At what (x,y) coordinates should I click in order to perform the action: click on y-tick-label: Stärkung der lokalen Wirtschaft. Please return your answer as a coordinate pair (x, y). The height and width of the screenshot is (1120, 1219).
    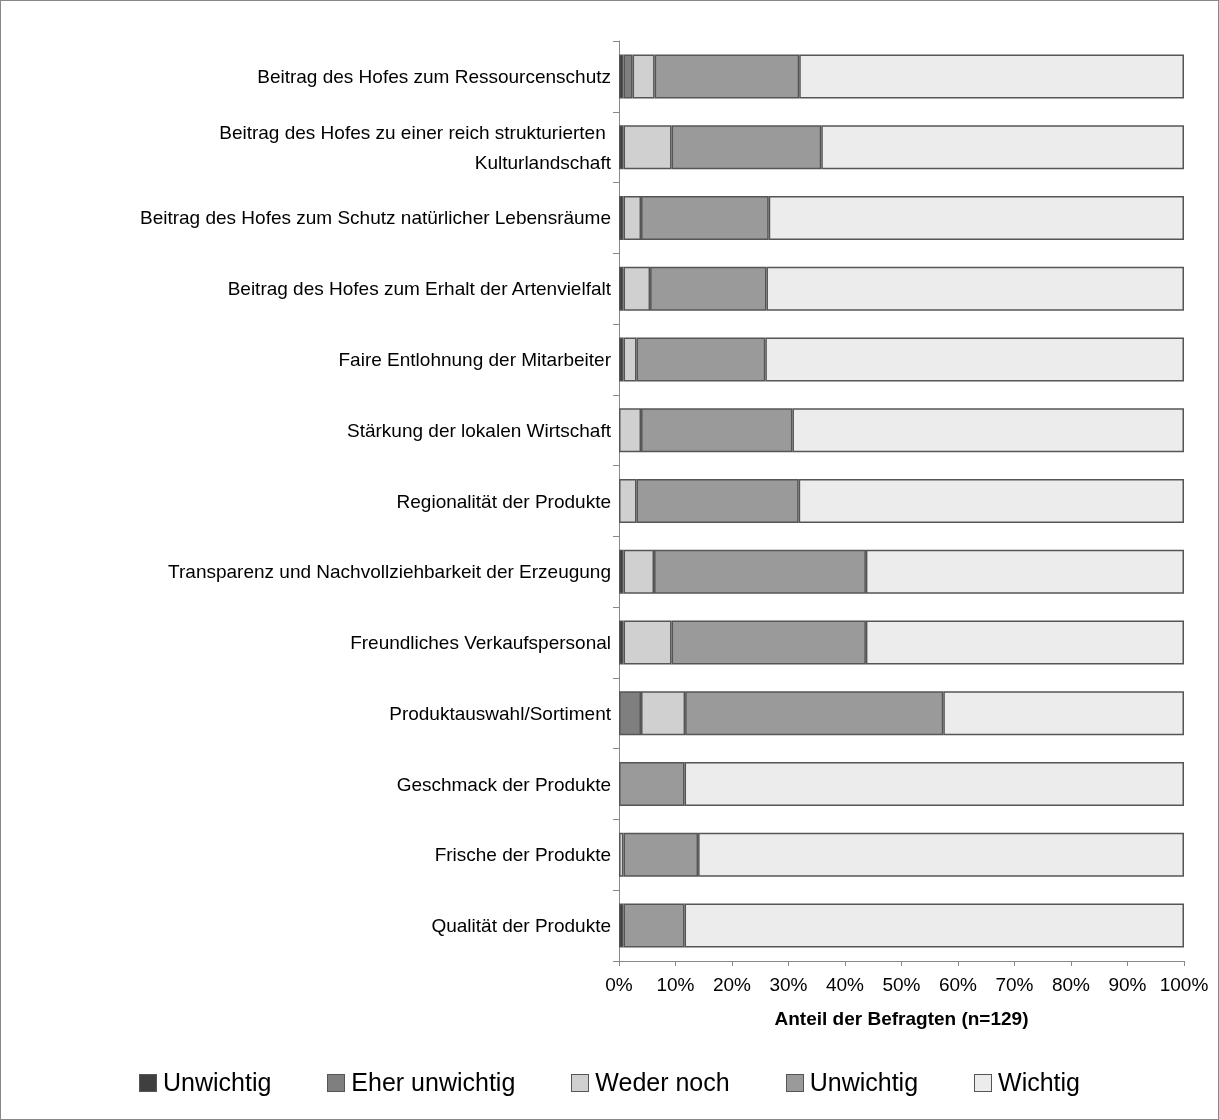
    Looking at the image, I should click on (479, 430).